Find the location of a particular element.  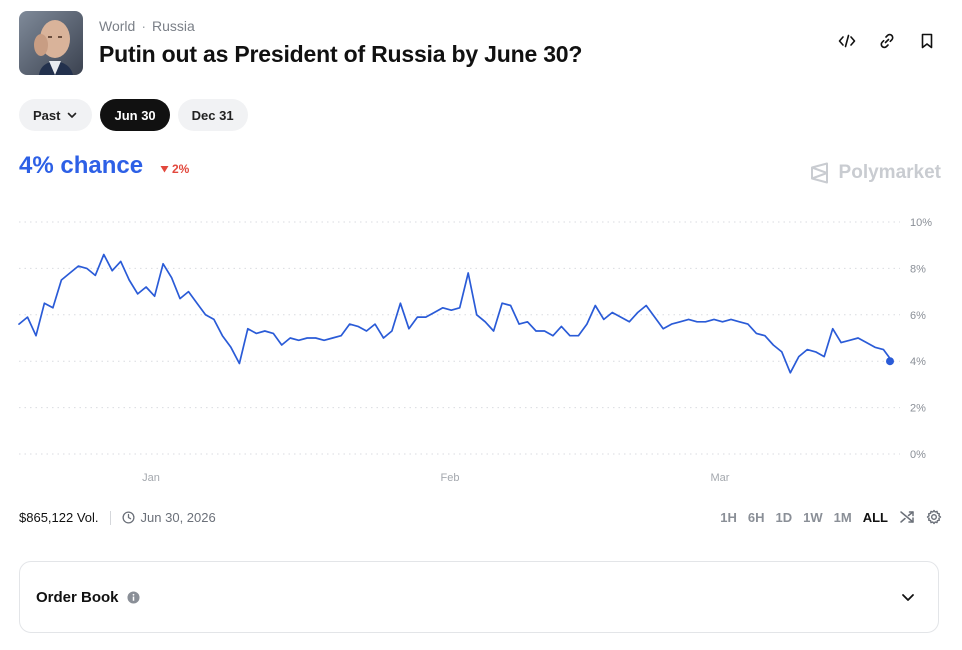

market-meta: $865,122 Vol. Jun 30, 2026 is located at coordinates (117, 517).